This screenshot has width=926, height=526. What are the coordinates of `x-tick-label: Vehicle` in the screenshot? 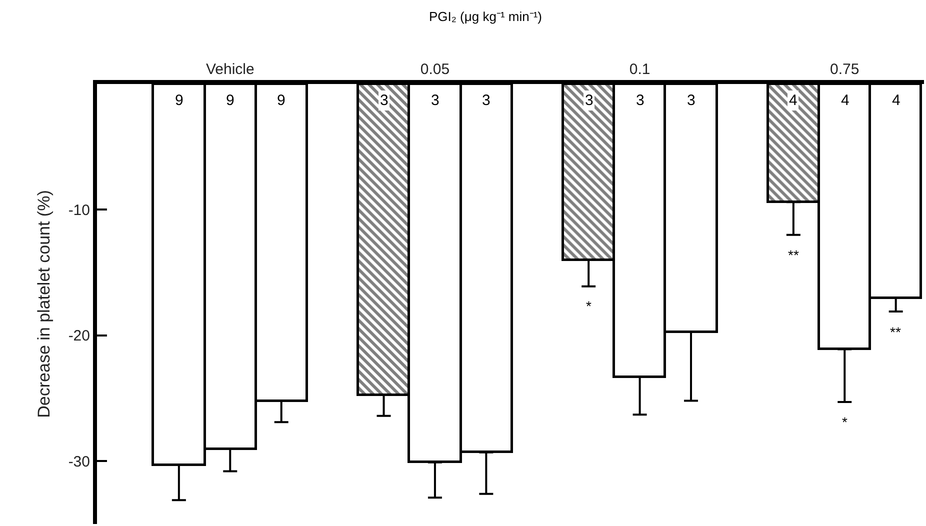 It's located at (230, 69).